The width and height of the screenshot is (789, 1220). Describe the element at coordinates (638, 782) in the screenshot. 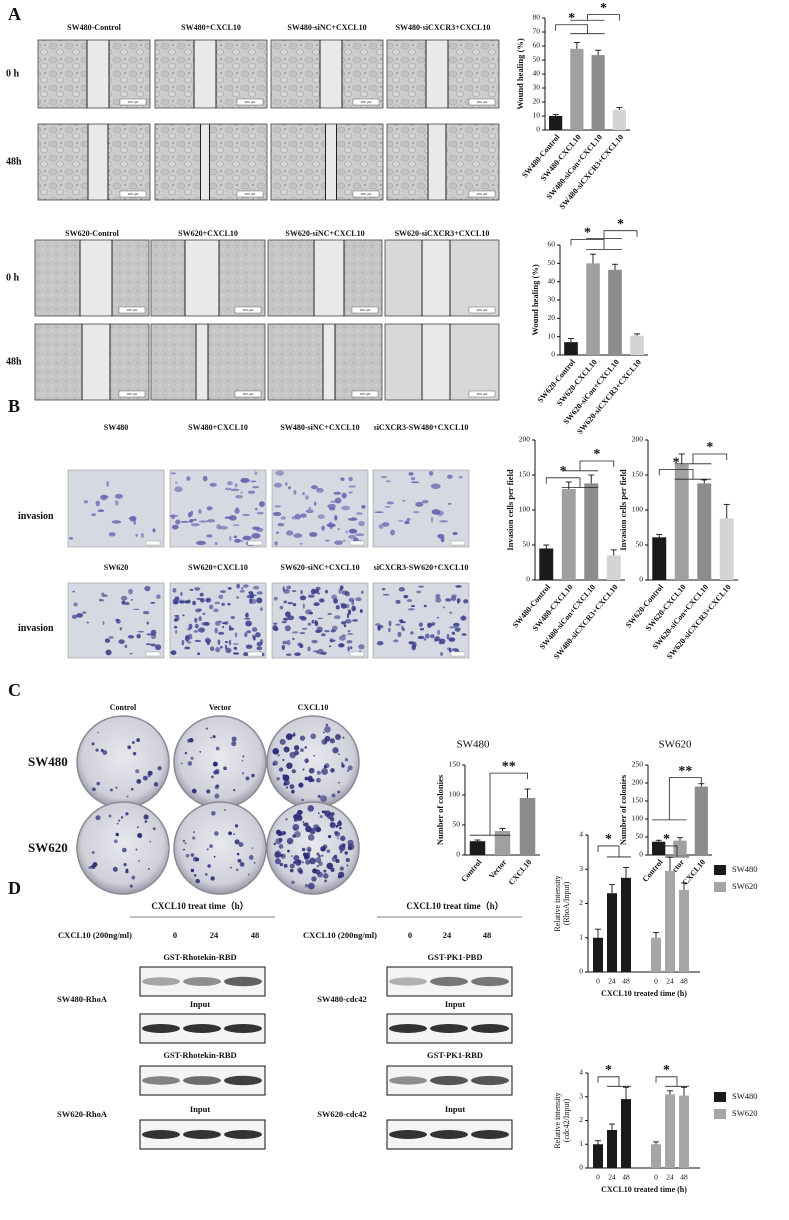

I see `y-tick-label: 200` at that location.